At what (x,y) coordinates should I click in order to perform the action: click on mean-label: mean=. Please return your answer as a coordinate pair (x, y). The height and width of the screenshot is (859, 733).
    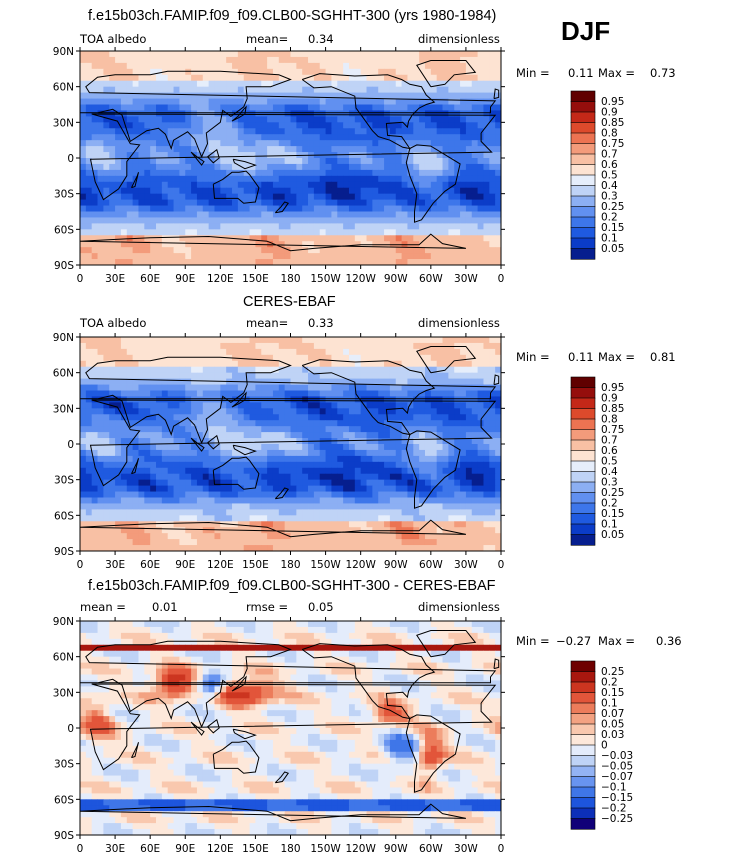
    Looking at the image, I should click on (267, 39).